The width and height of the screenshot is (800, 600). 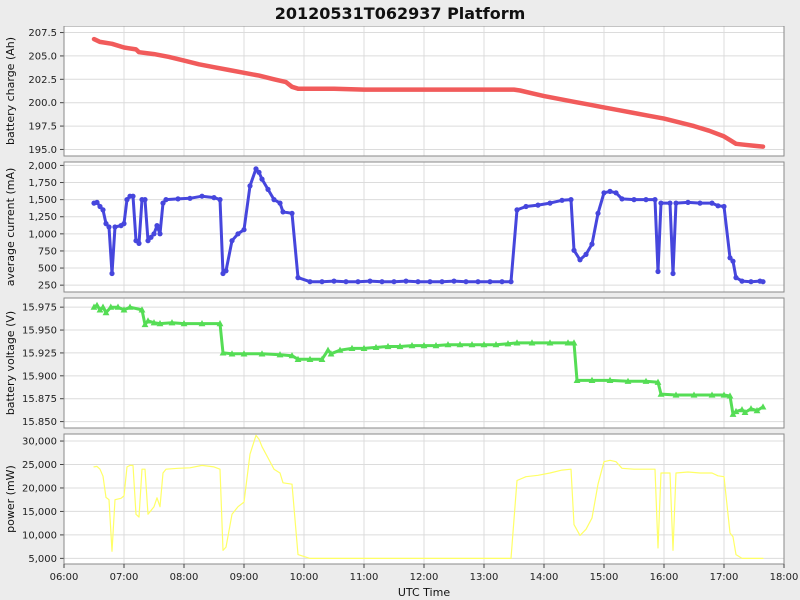 What do you see at coordinates (64, 577) in the screenshot?
I see `xtick-label: 06:00` at bounding box center [64, 577].